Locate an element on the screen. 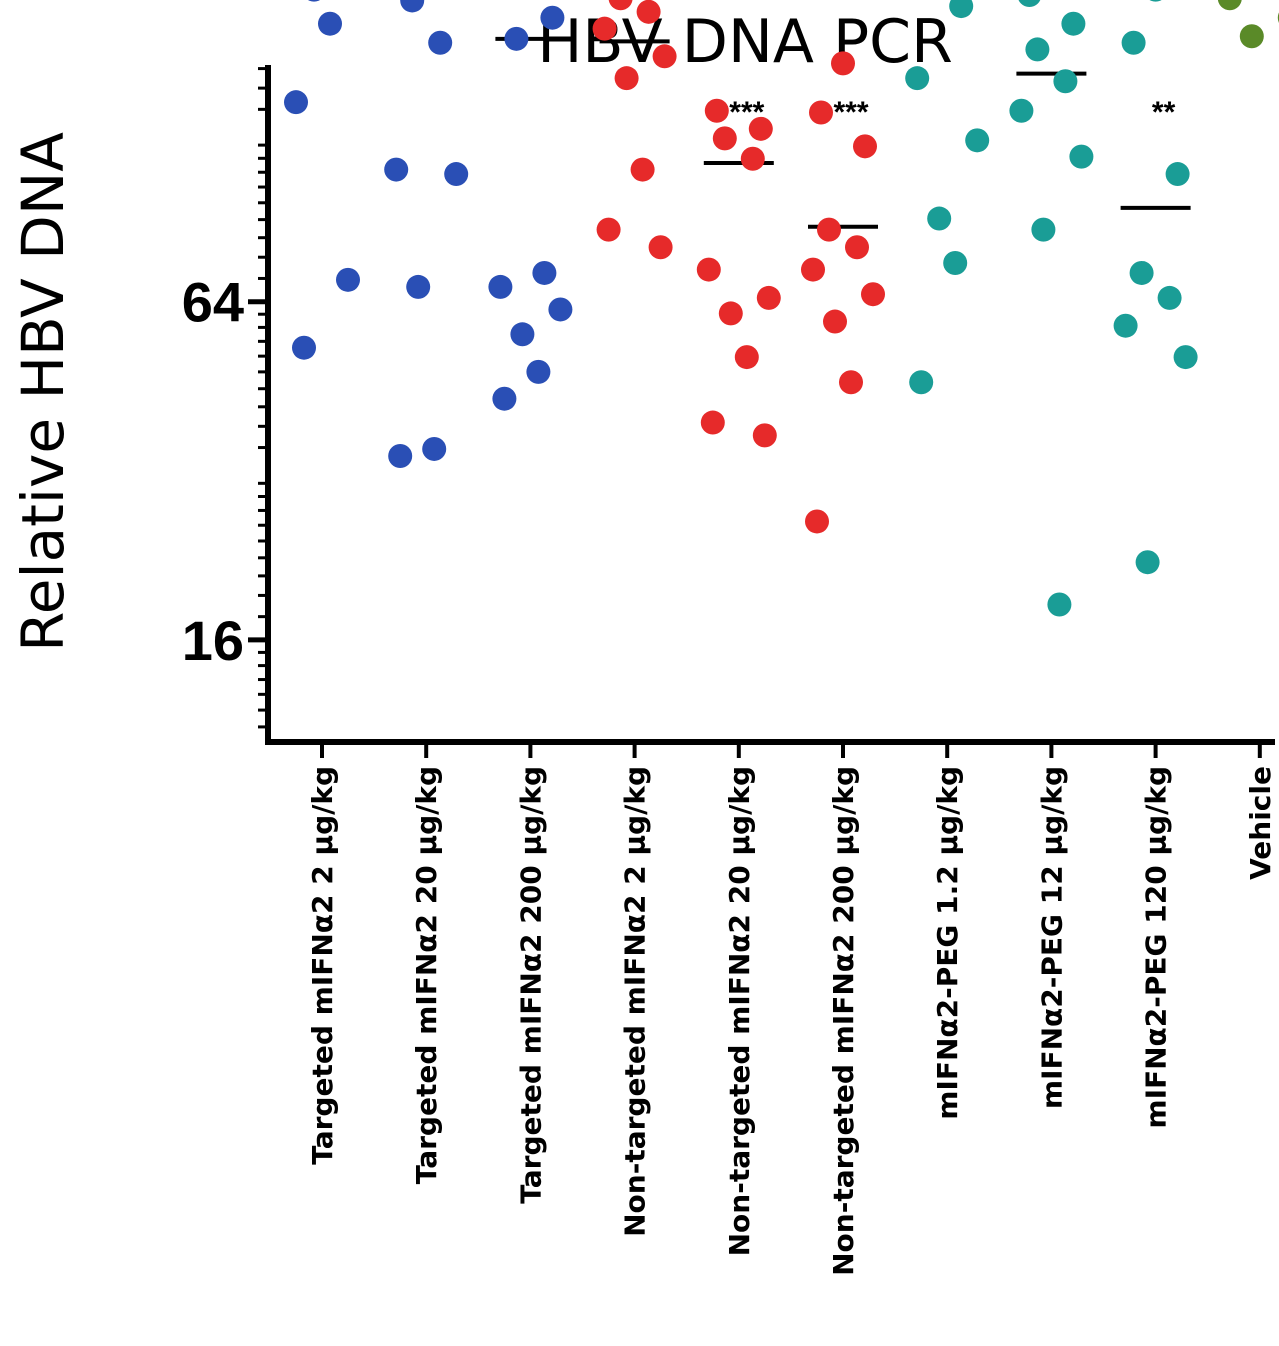 Image resolution: width=1279 pixels, height=1346 pixels. x-tick-label: Targeted mIFNα2 20 μg/kg is located at coordinates (426, 975).